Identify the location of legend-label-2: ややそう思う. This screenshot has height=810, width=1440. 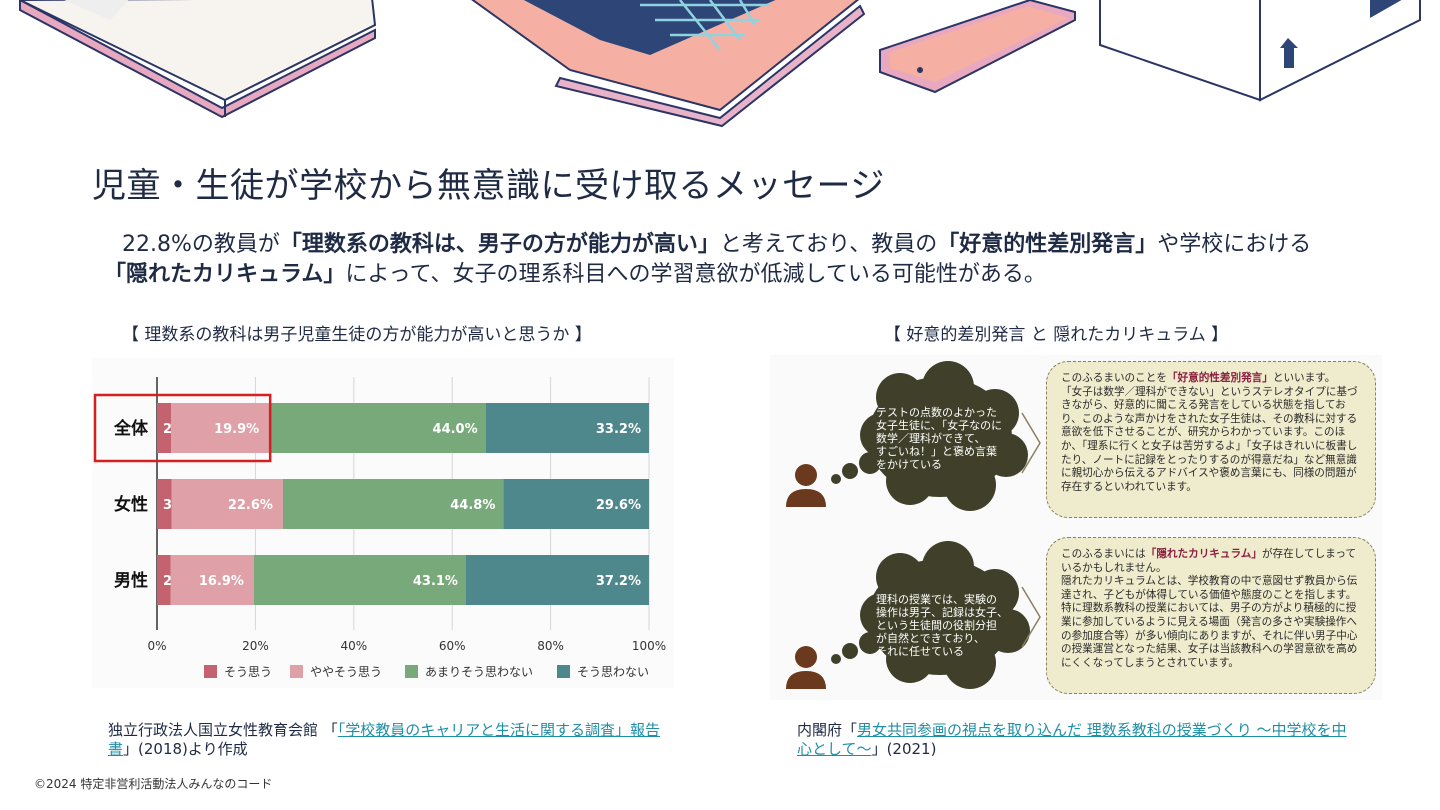
(346, 672).